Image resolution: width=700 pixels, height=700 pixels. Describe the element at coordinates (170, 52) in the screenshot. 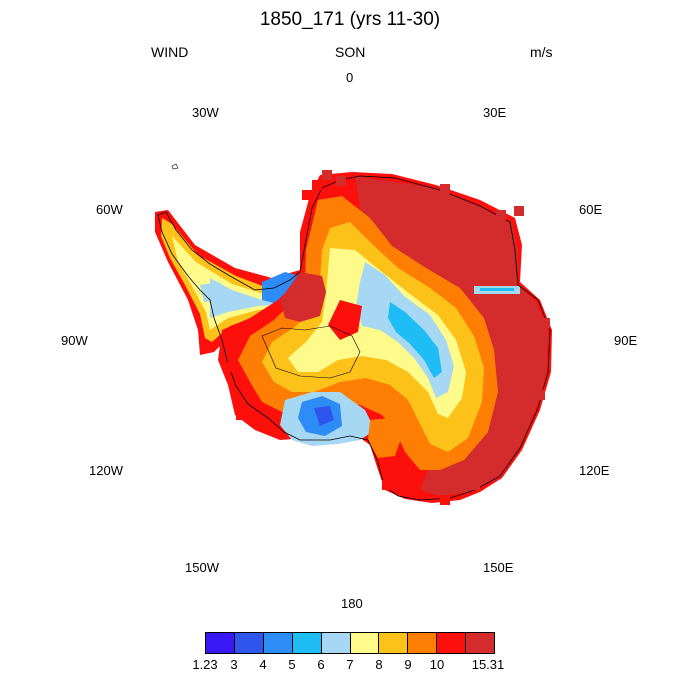

I see `variable-label: WIND` at that location.